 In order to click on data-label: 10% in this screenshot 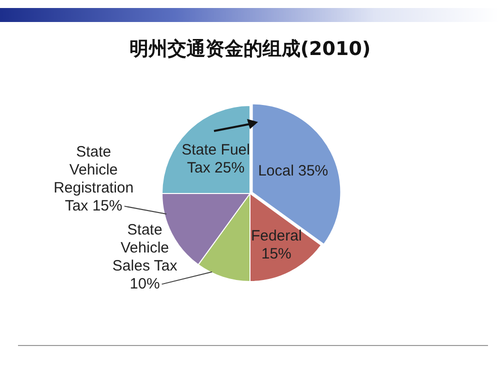, I will do `click(145, 283)`.